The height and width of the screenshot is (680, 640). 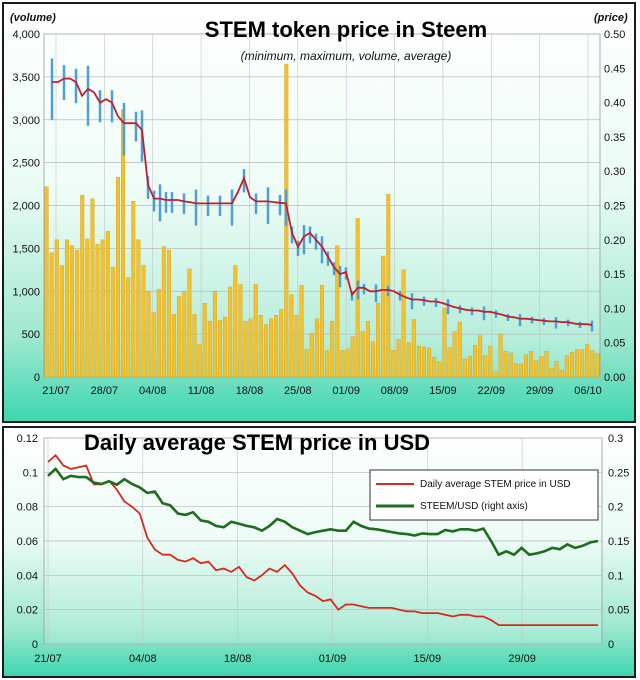 I want to click on y-left-tick-label: 0.04, so click(x=27, y=576).